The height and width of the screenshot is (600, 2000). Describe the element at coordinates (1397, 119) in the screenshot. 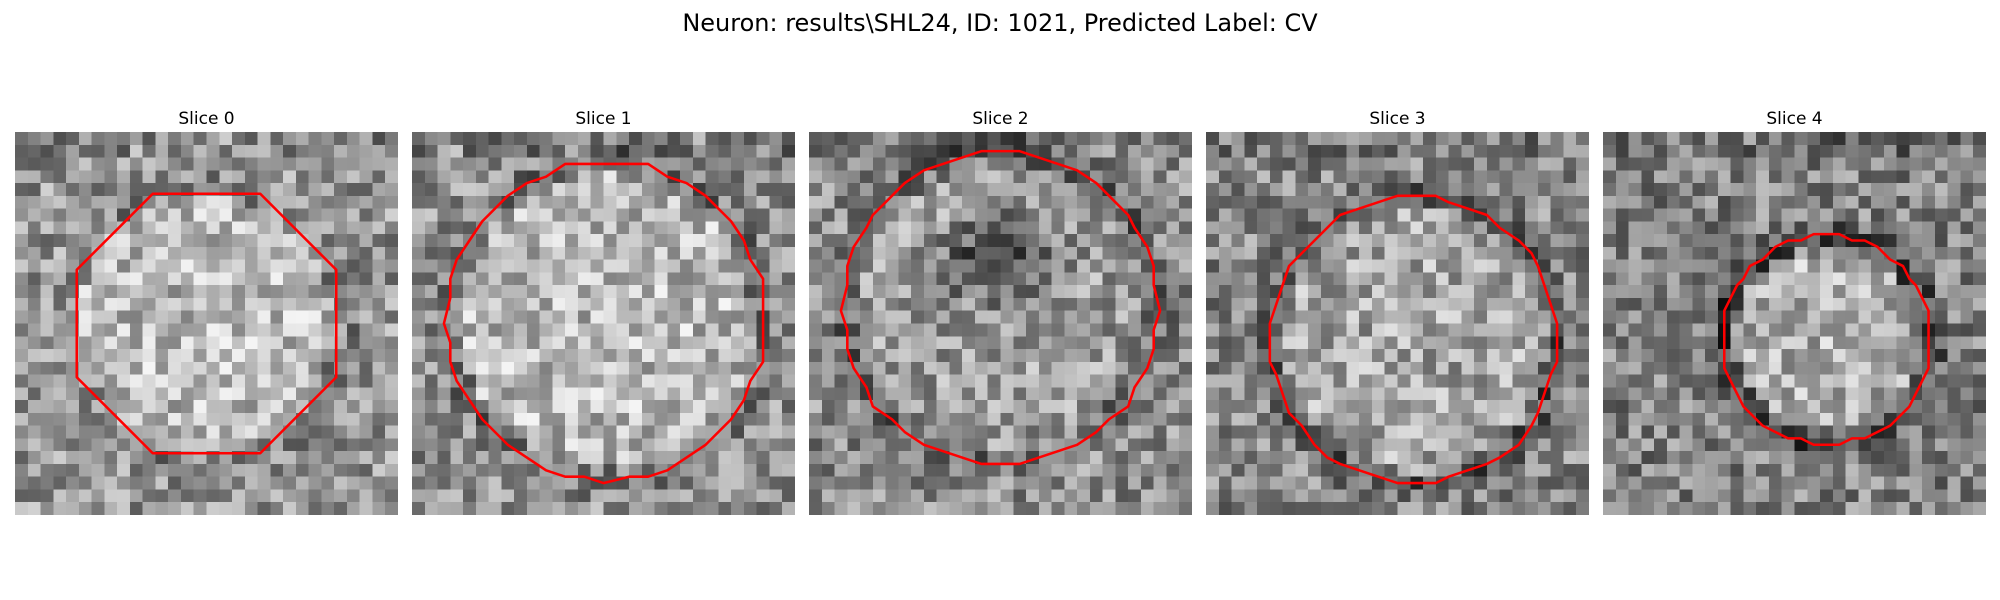

I see `slice-title-3: Slice 3` at that location.